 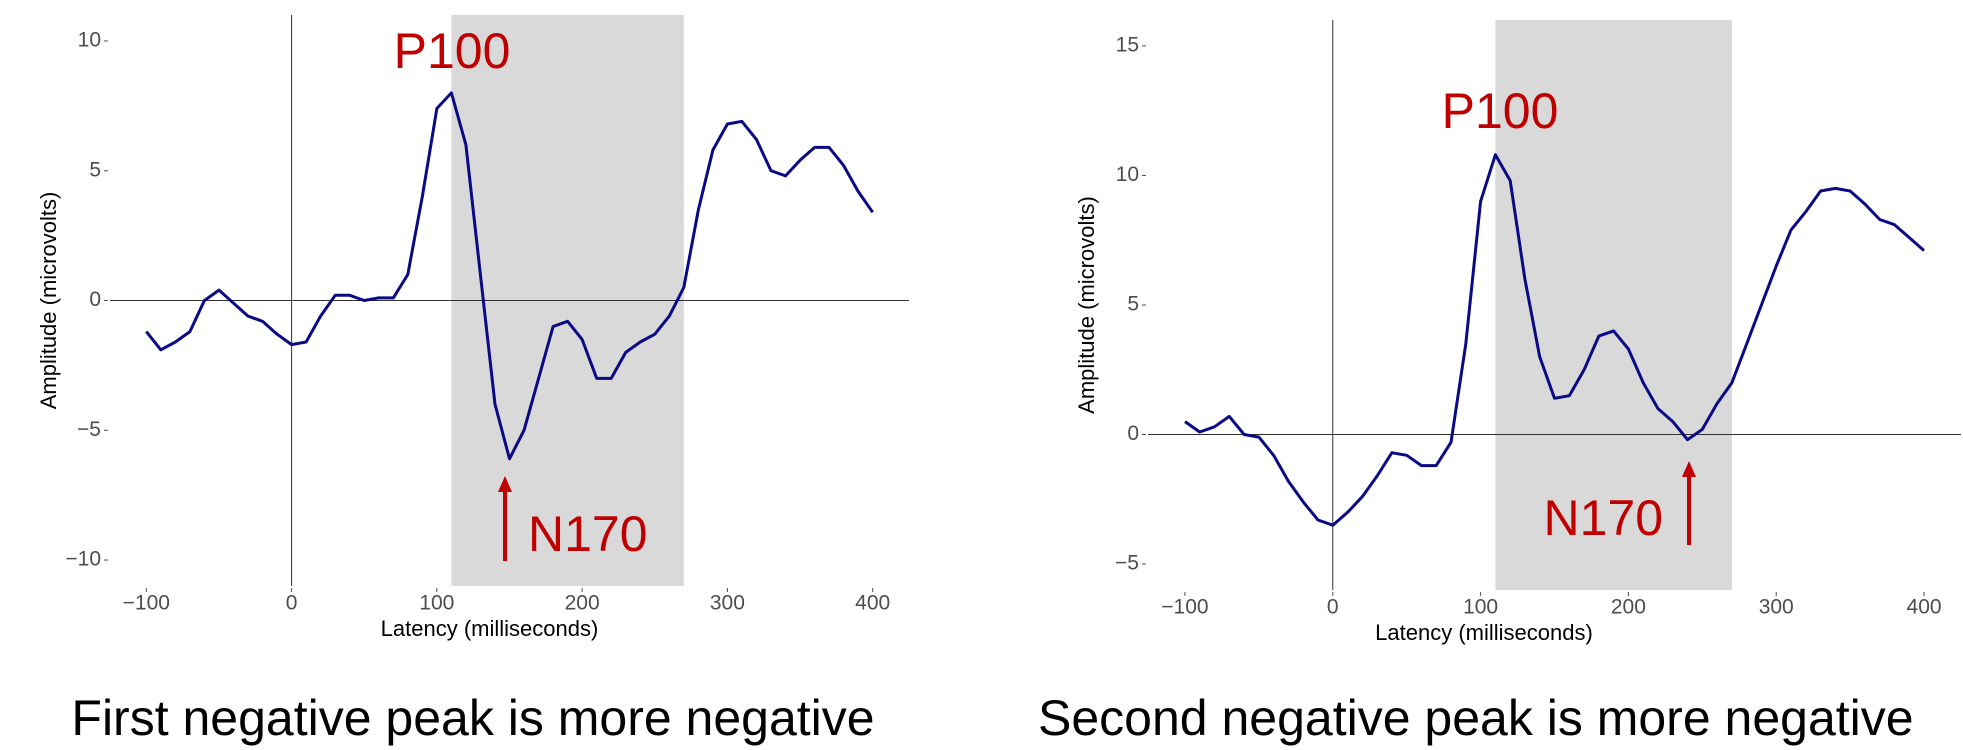 I want to click on y-tick-label: −10, so click(x=83, y=559).